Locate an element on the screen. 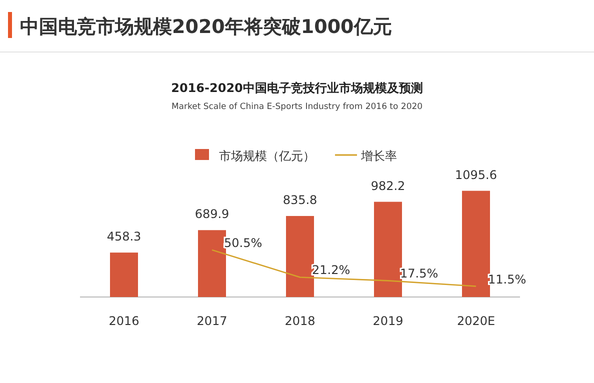 The image size is (594, 383). chart-subtitle: Market Scale of China E-Sports Industry from 2016 to 2020 is located at coordinates (297, 107).